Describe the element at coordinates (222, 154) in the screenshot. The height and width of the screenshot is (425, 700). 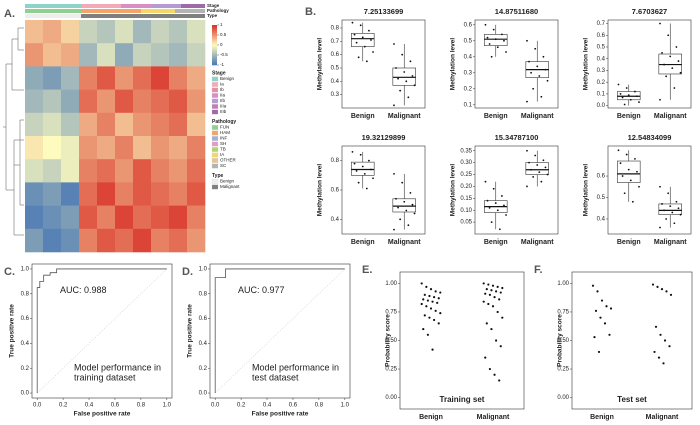
I see `legend-label: IA` at that location.